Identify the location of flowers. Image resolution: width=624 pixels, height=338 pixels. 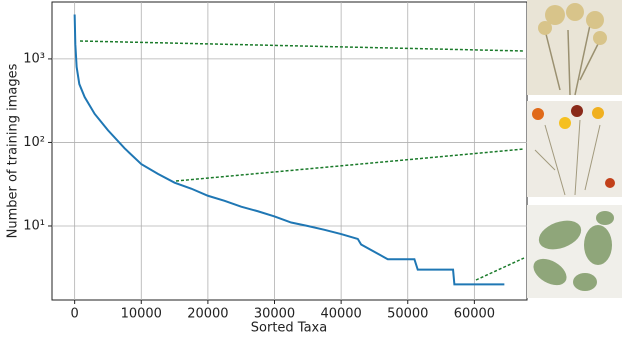
(572, 24).